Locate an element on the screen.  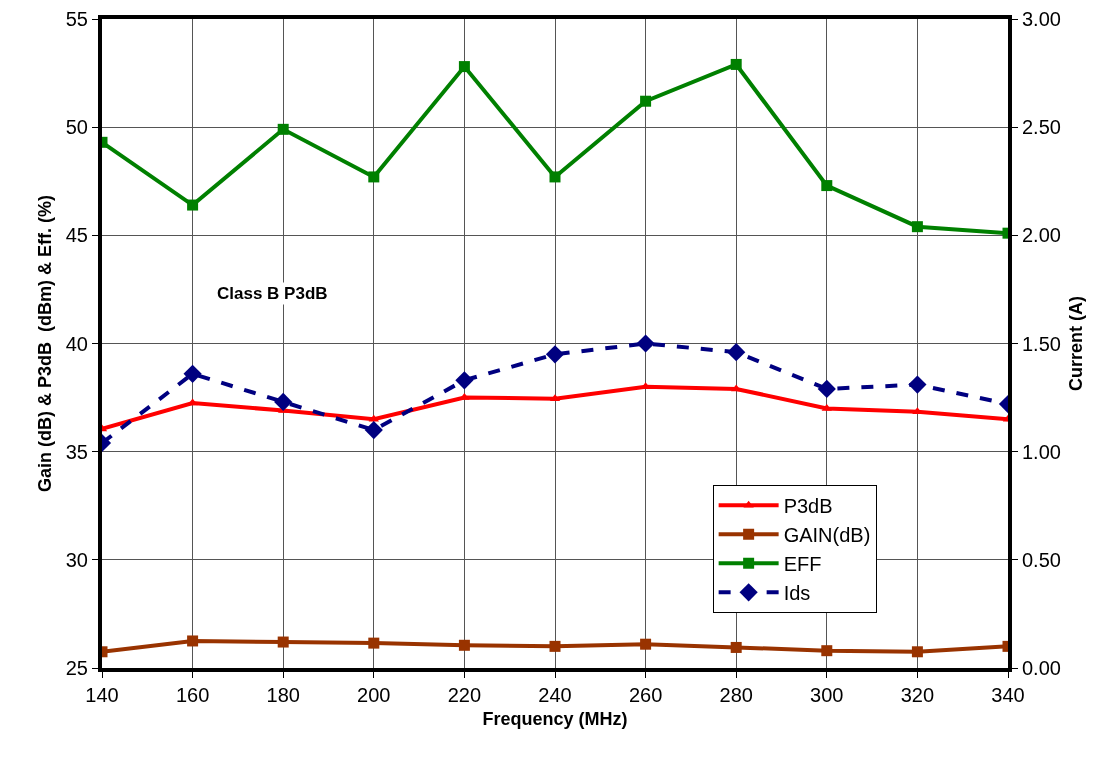
x-tick-label: 340 is located at coordinates (1008, 695).